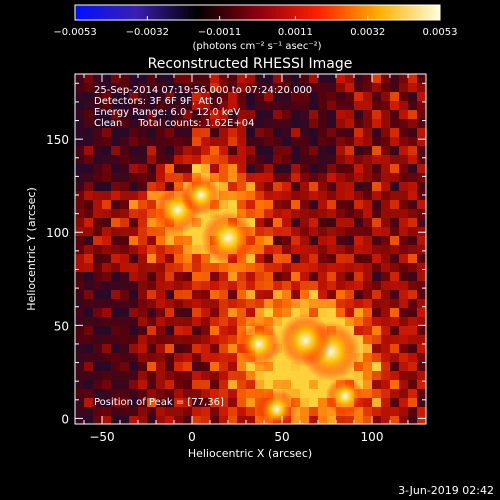 The height and width of the screenshot is (500, 500). What do you see at coordinates (174, 123) in the screenshot?
I see `info-line-clean: Clean Total counts: 1.62E+04` at bounding box center [174, 123].